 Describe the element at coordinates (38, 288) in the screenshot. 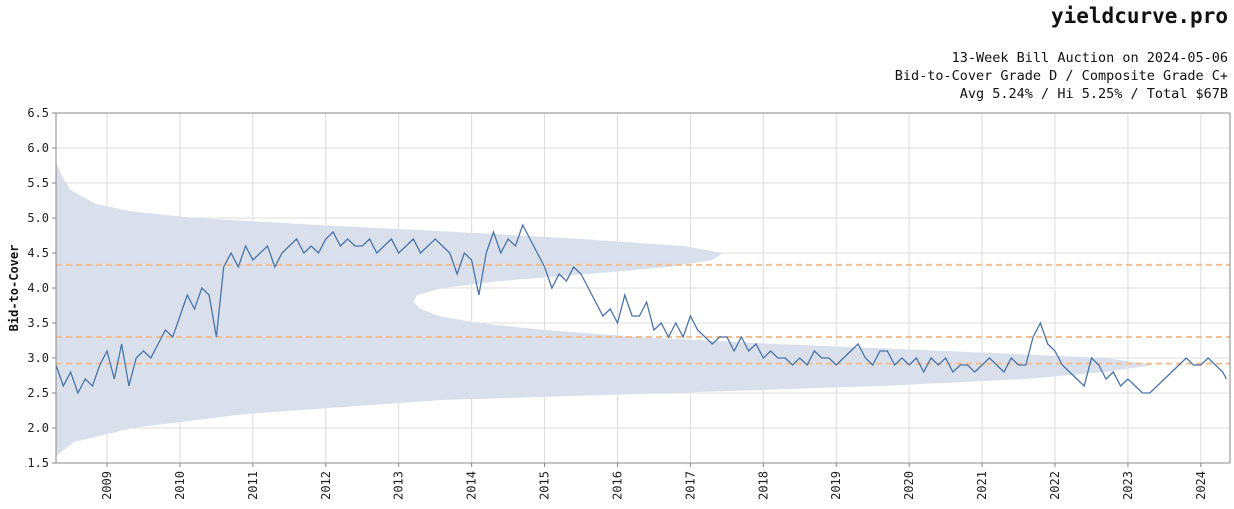

I see `y-tick-label: 4.0` at that location.